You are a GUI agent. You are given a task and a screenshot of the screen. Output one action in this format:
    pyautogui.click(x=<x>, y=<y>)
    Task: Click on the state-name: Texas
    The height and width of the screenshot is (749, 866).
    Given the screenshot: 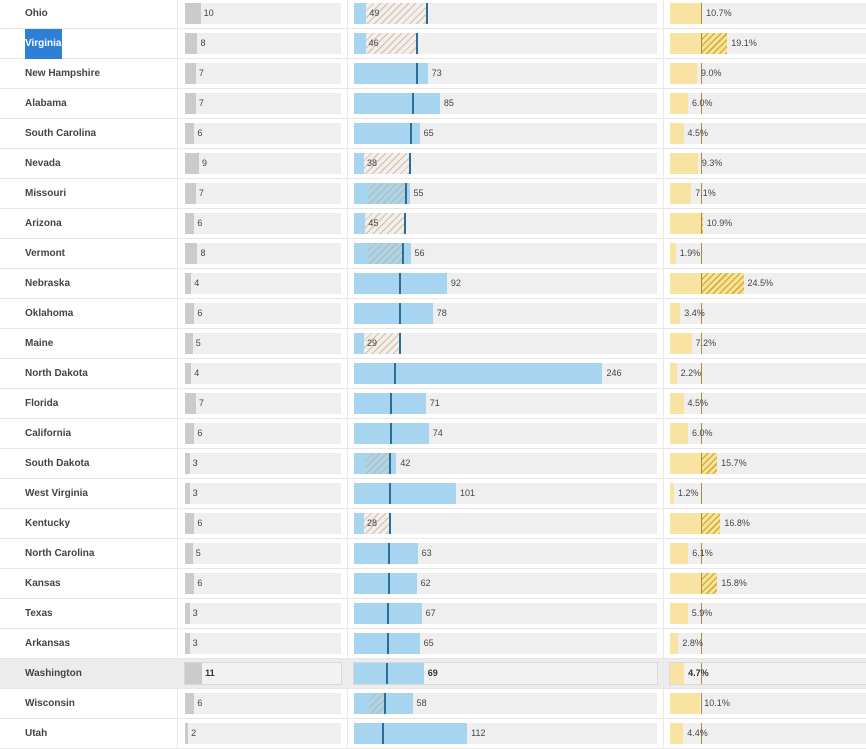 What is the action you would take?
    pyautogui.click(x=39, y=613)
    